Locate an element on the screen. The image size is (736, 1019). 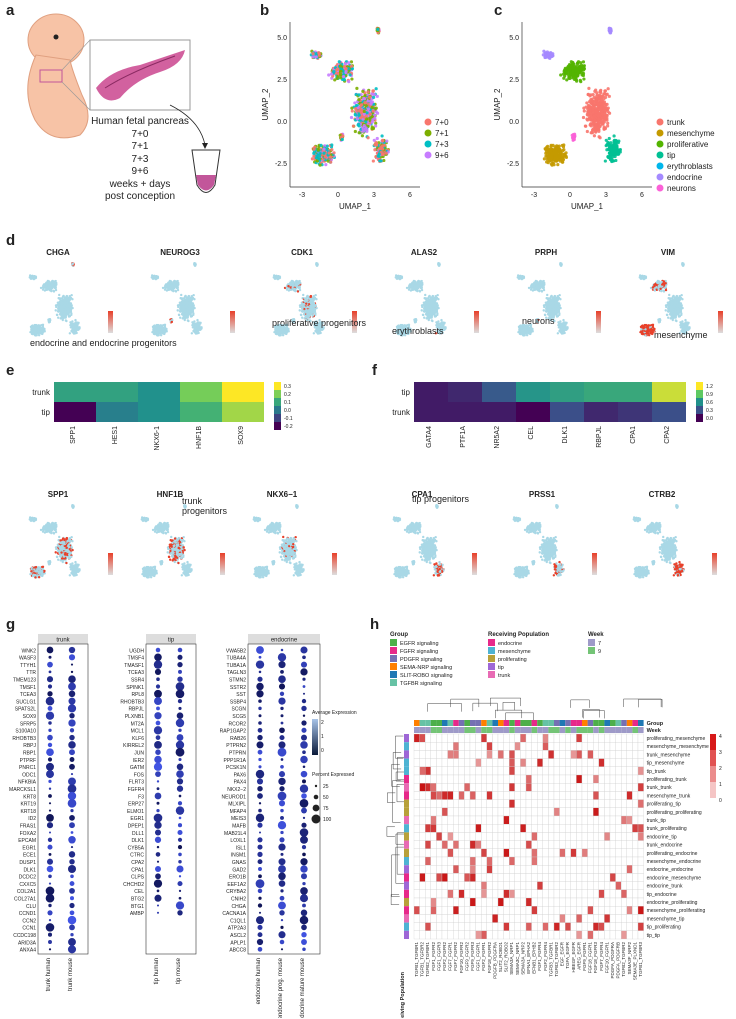
legend-label: trunk is located at coordinates (676, 122).